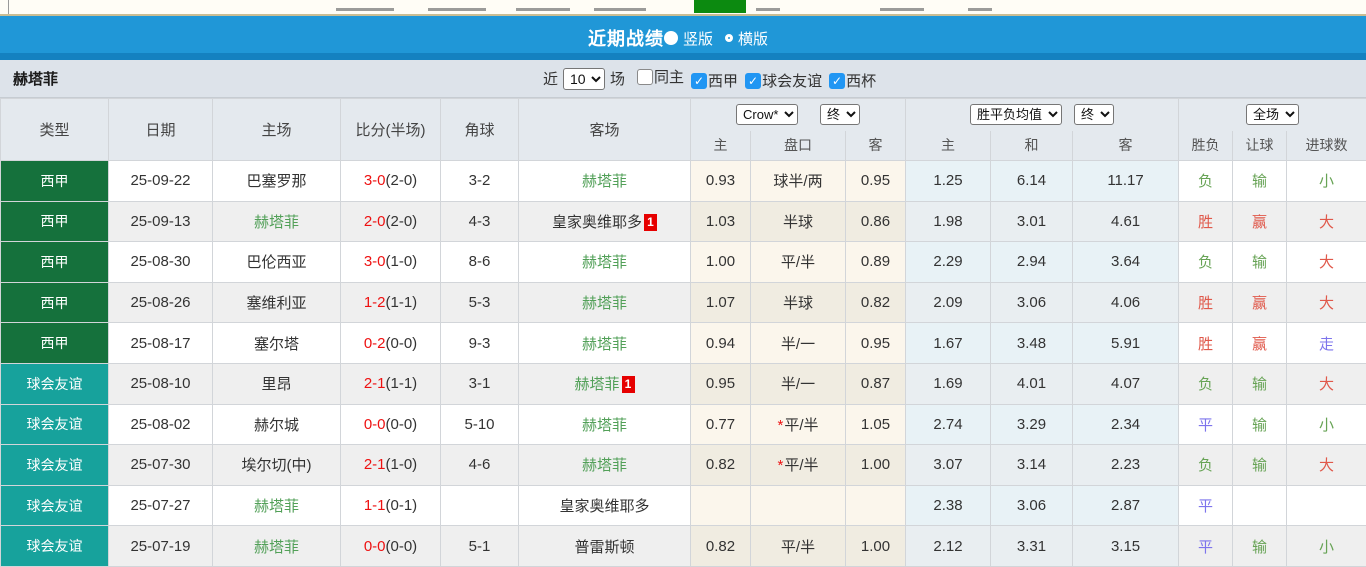 This screenshot has height=567, width=1366. I want to click on filter-bar: 赫塔菲 近 10 场 同主✓西甲✓球会友谊✓西杯, so click(683, 79).